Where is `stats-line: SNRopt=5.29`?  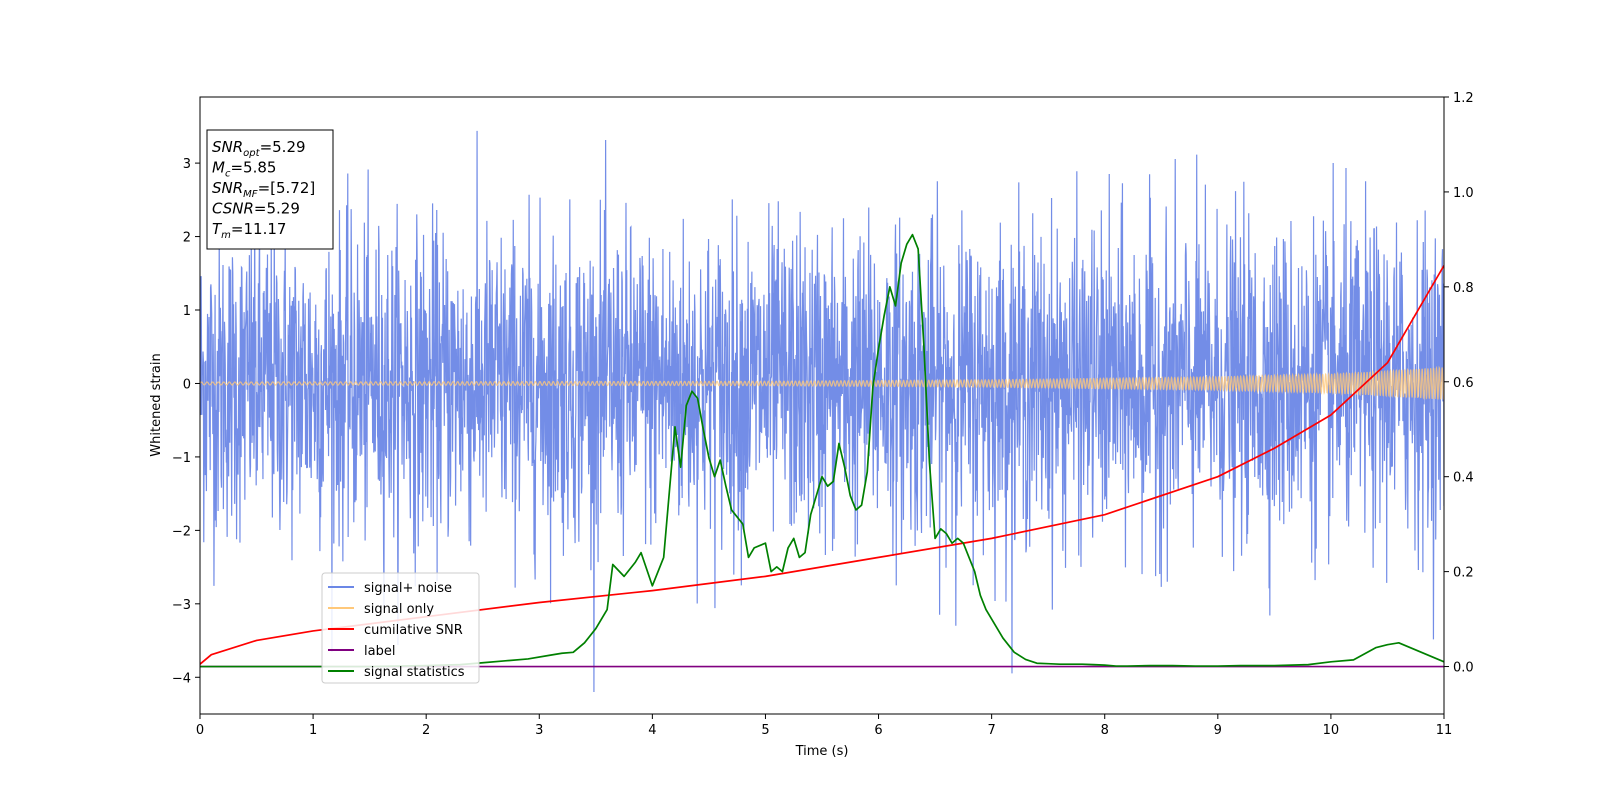 stats-line: SNRopt=5.29 is located at coordinates (259, 148).